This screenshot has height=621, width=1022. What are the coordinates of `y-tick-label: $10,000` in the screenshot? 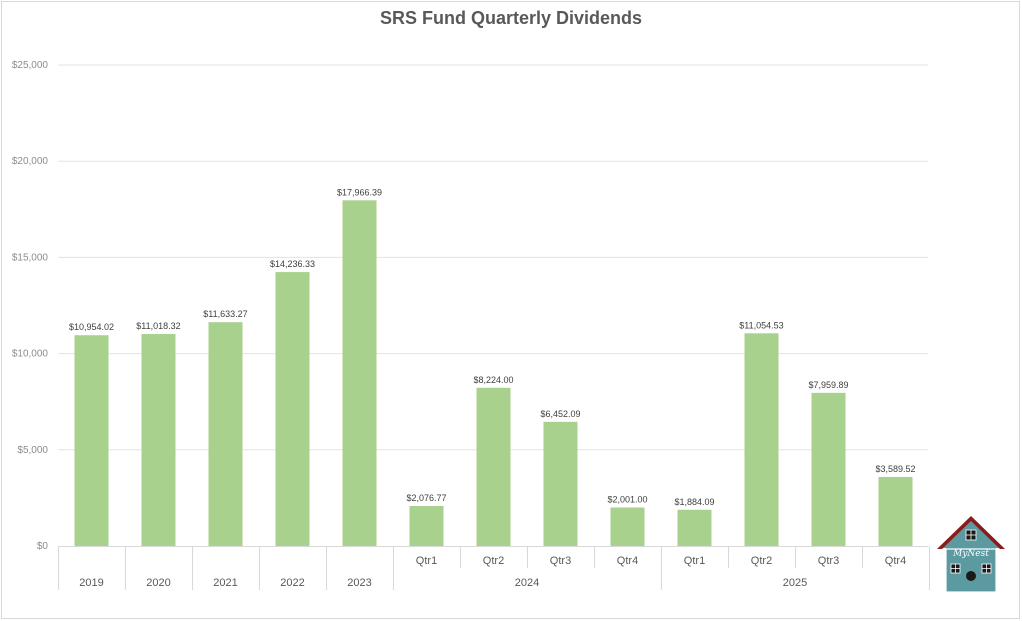 It's located at (30, 354).